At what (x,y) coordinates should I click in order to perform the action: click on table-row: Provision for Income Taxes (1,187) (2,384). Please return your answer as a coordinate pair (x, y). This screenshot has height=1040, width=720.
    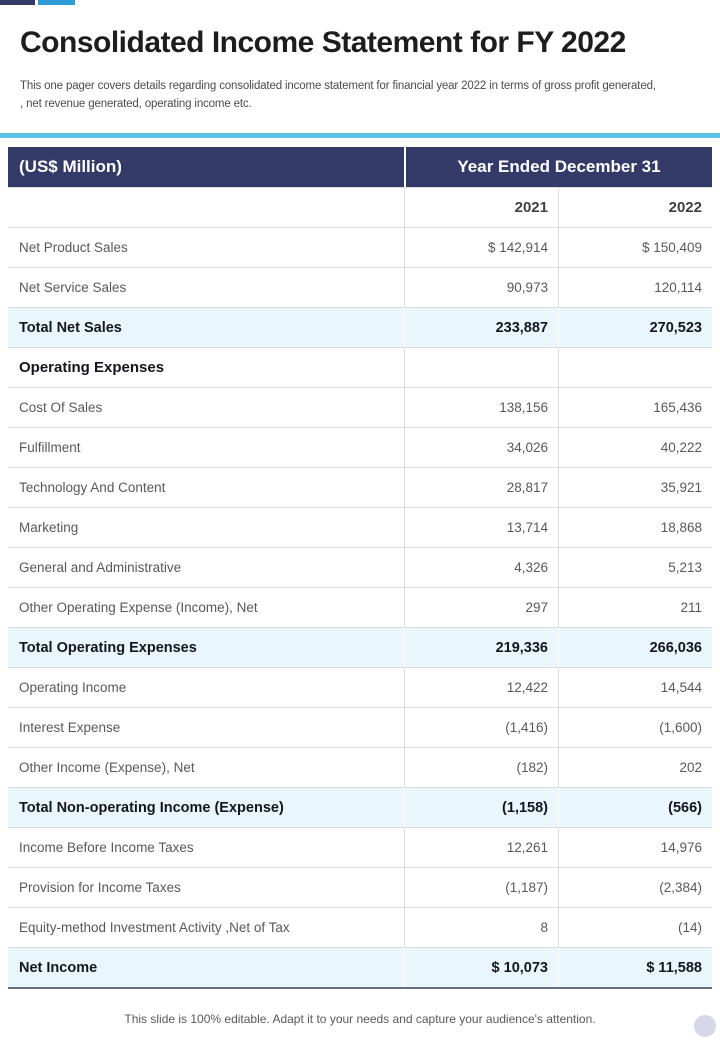
    Looking at the image, I should click on (360, 887).